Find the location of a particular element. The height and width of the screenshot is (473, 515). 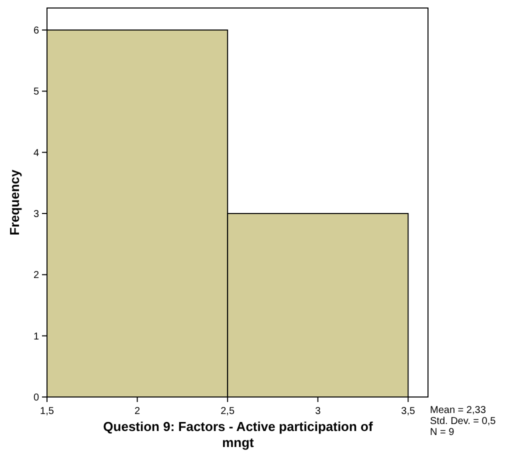

y-tick-label: 6 is located at coordinates (36, 31).